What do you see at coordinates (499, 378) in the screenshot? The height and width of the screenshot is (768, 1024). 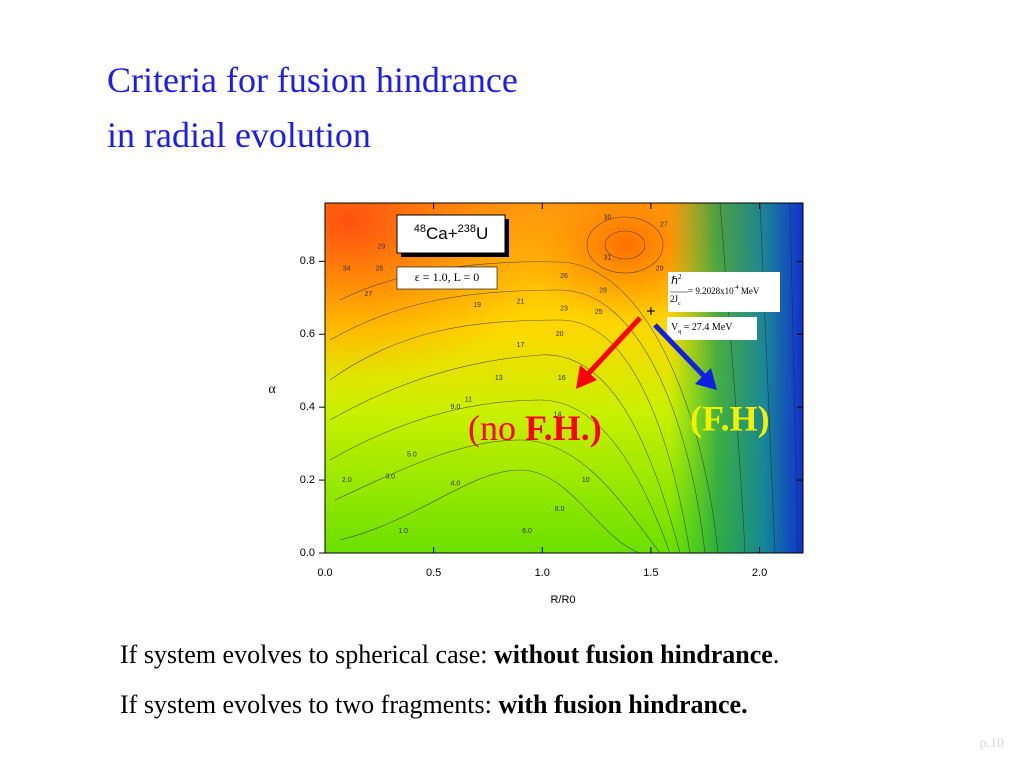 I see `contour-label: 13` at bounding box center [499, 378].